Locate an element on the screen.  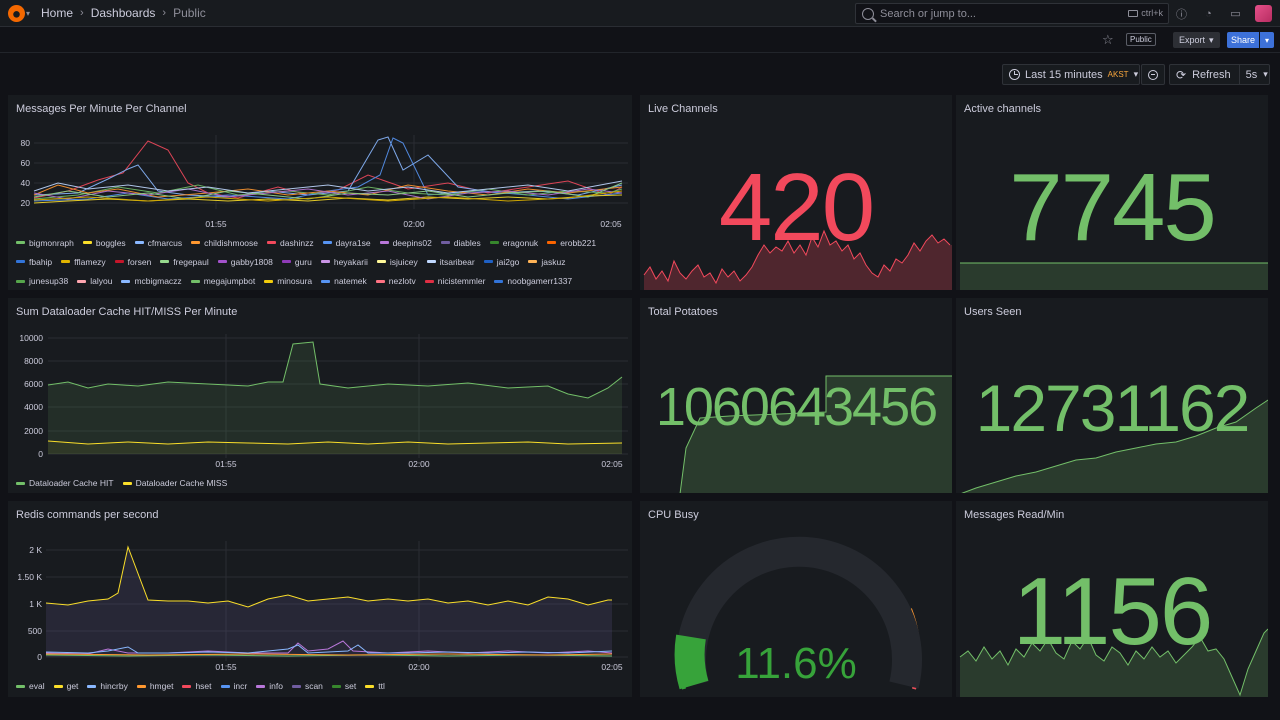
legend-label: Dataloader Cache MISS is located at coordinates (181, 483).